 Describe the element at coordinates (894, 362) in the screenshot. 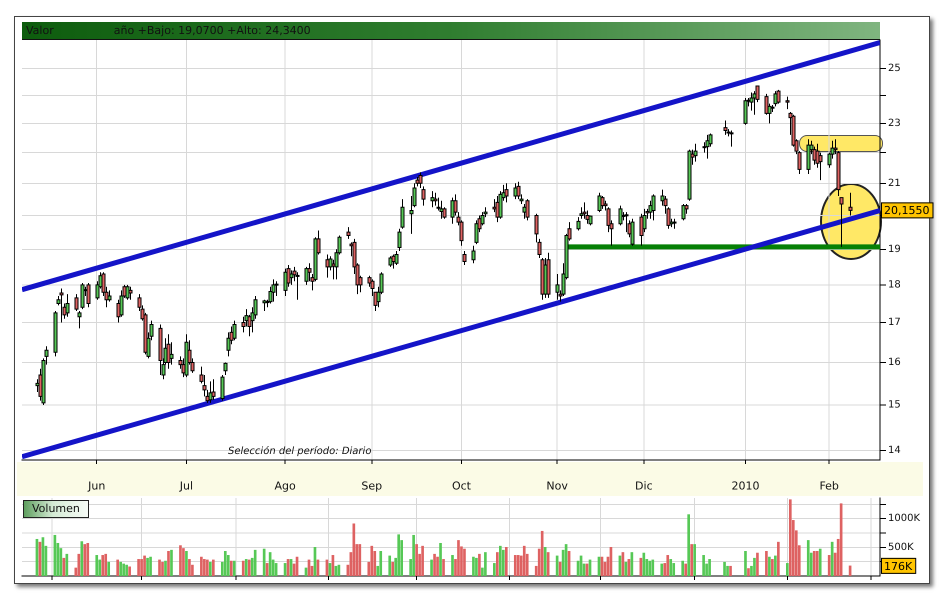

I see `y-tick-label: 16` at that location.